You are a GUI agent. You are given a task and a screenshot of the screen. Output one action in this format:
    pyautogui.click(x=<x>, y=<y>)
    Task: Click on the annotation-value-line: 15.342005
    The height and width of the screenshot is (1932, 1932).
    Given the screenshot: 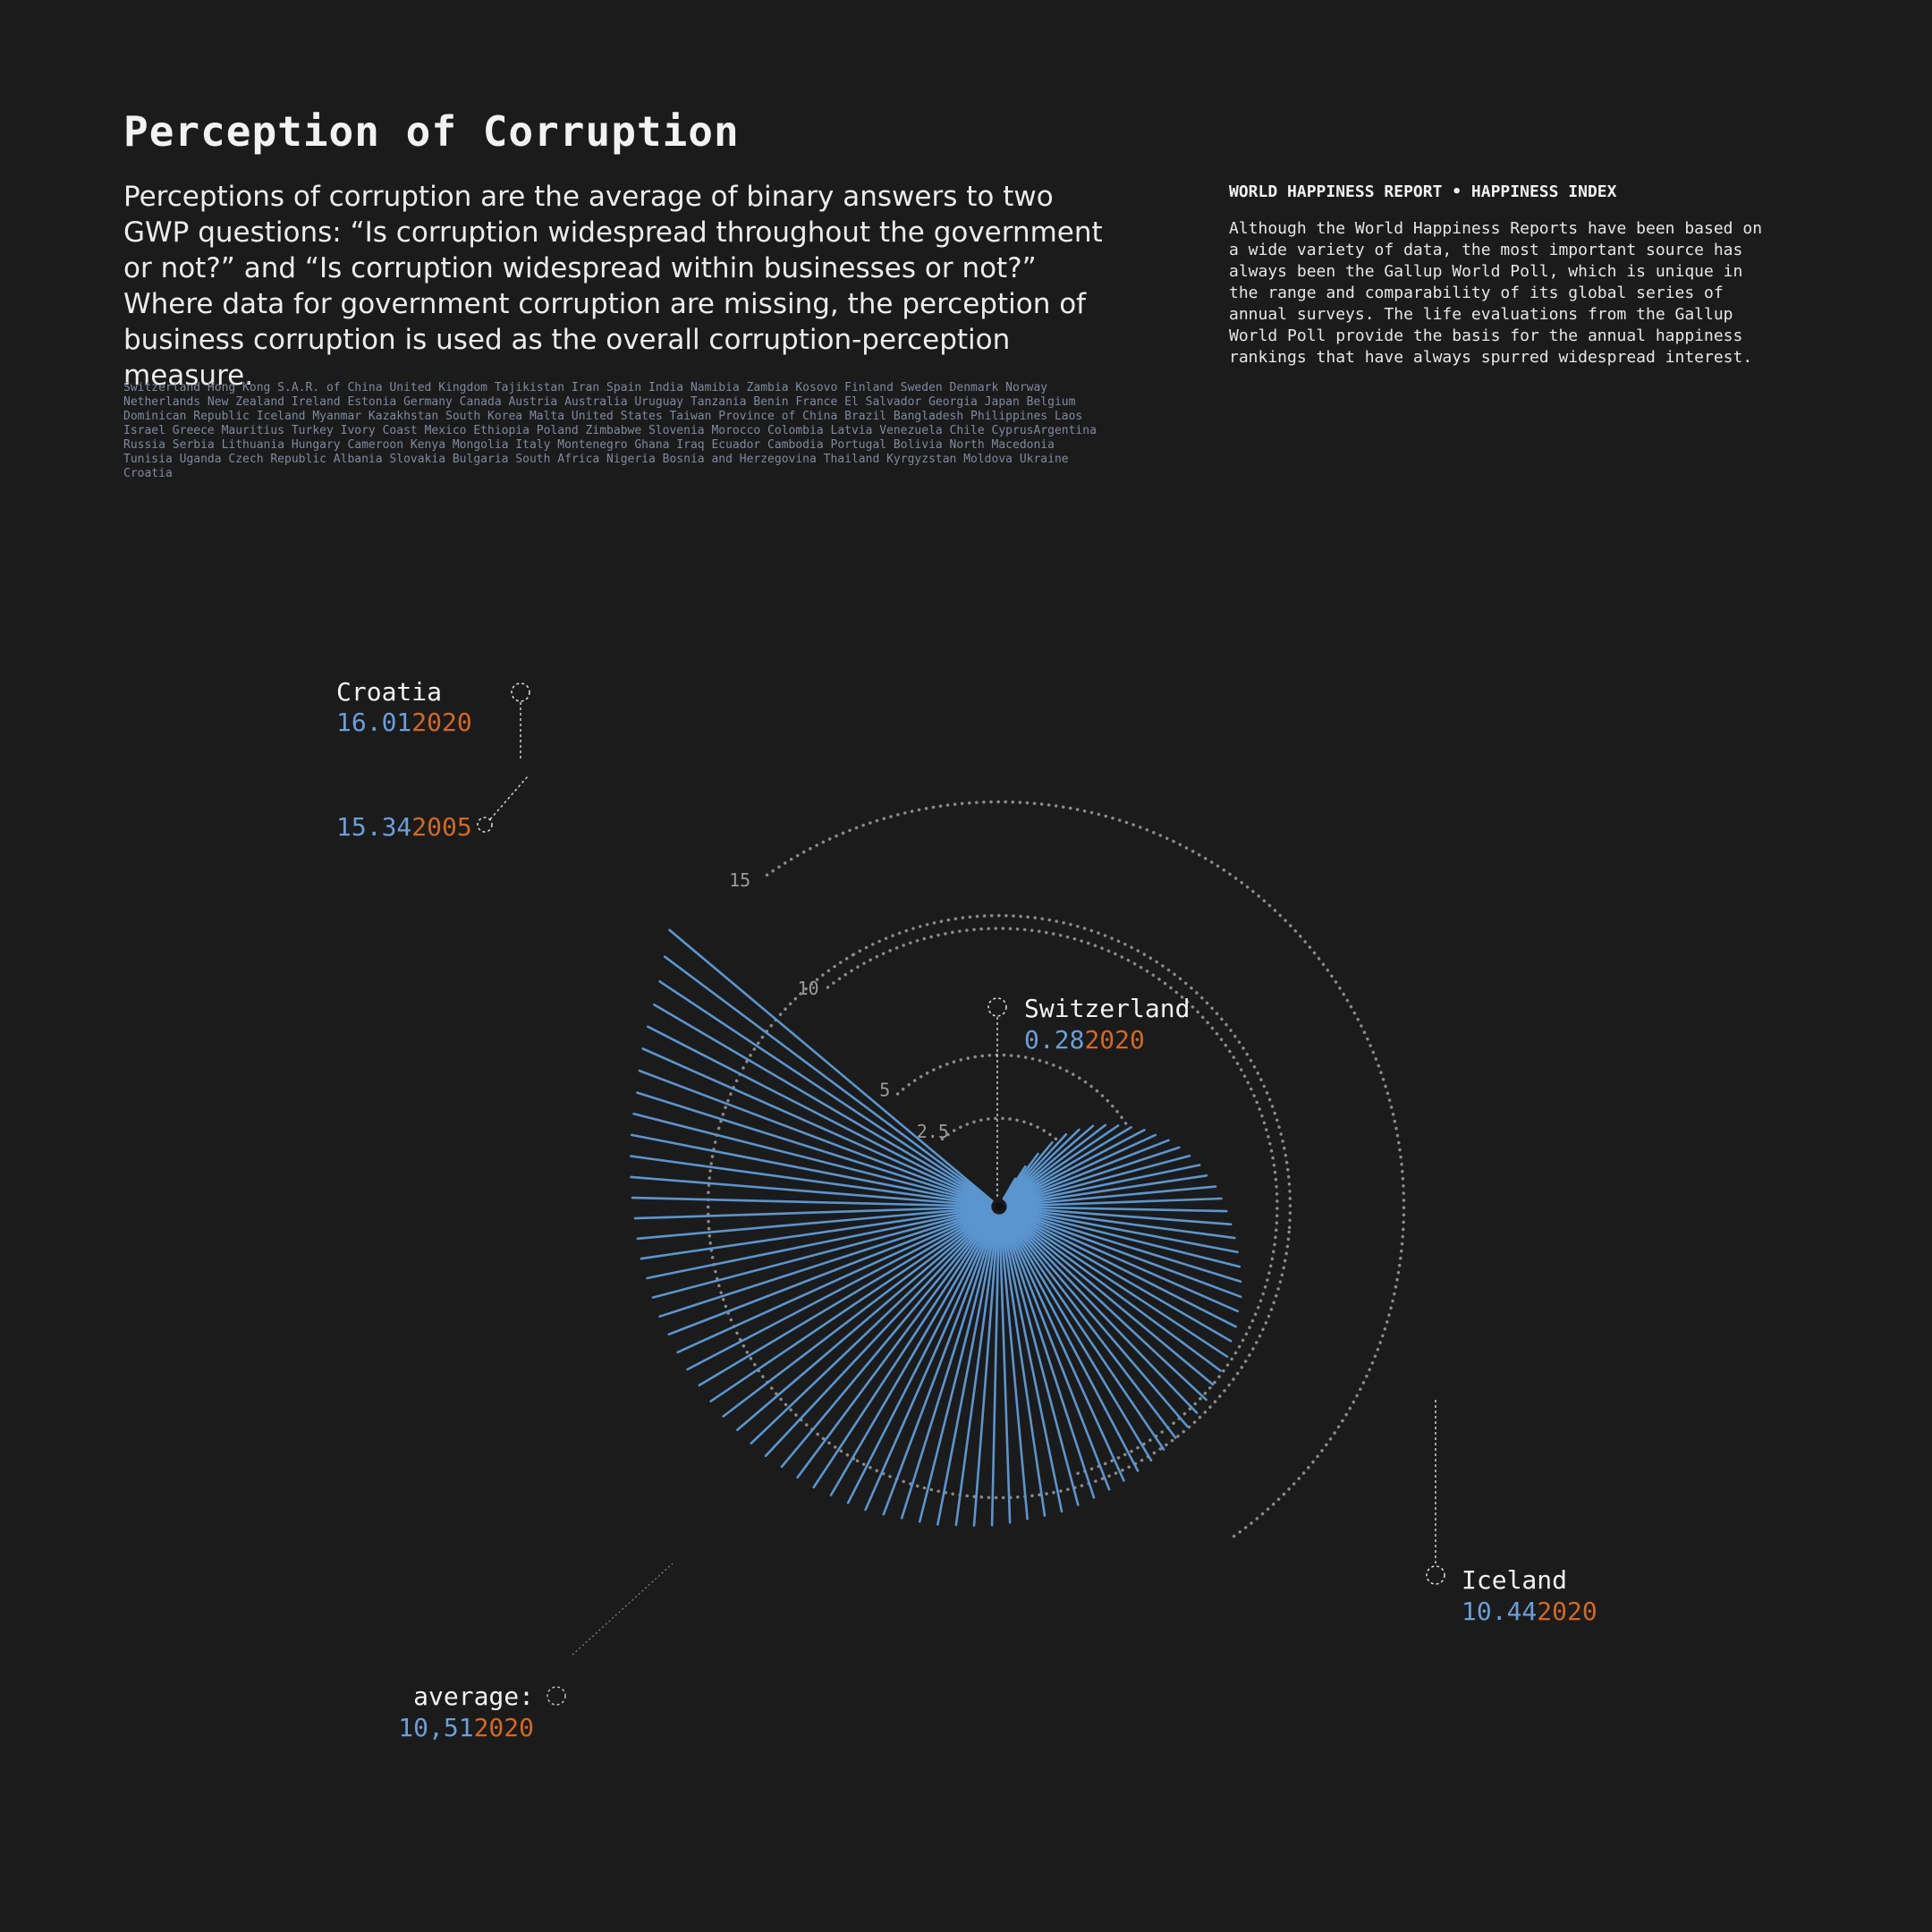 What is the action you would take?
    pyautogui.click(x=404, y=827)
    